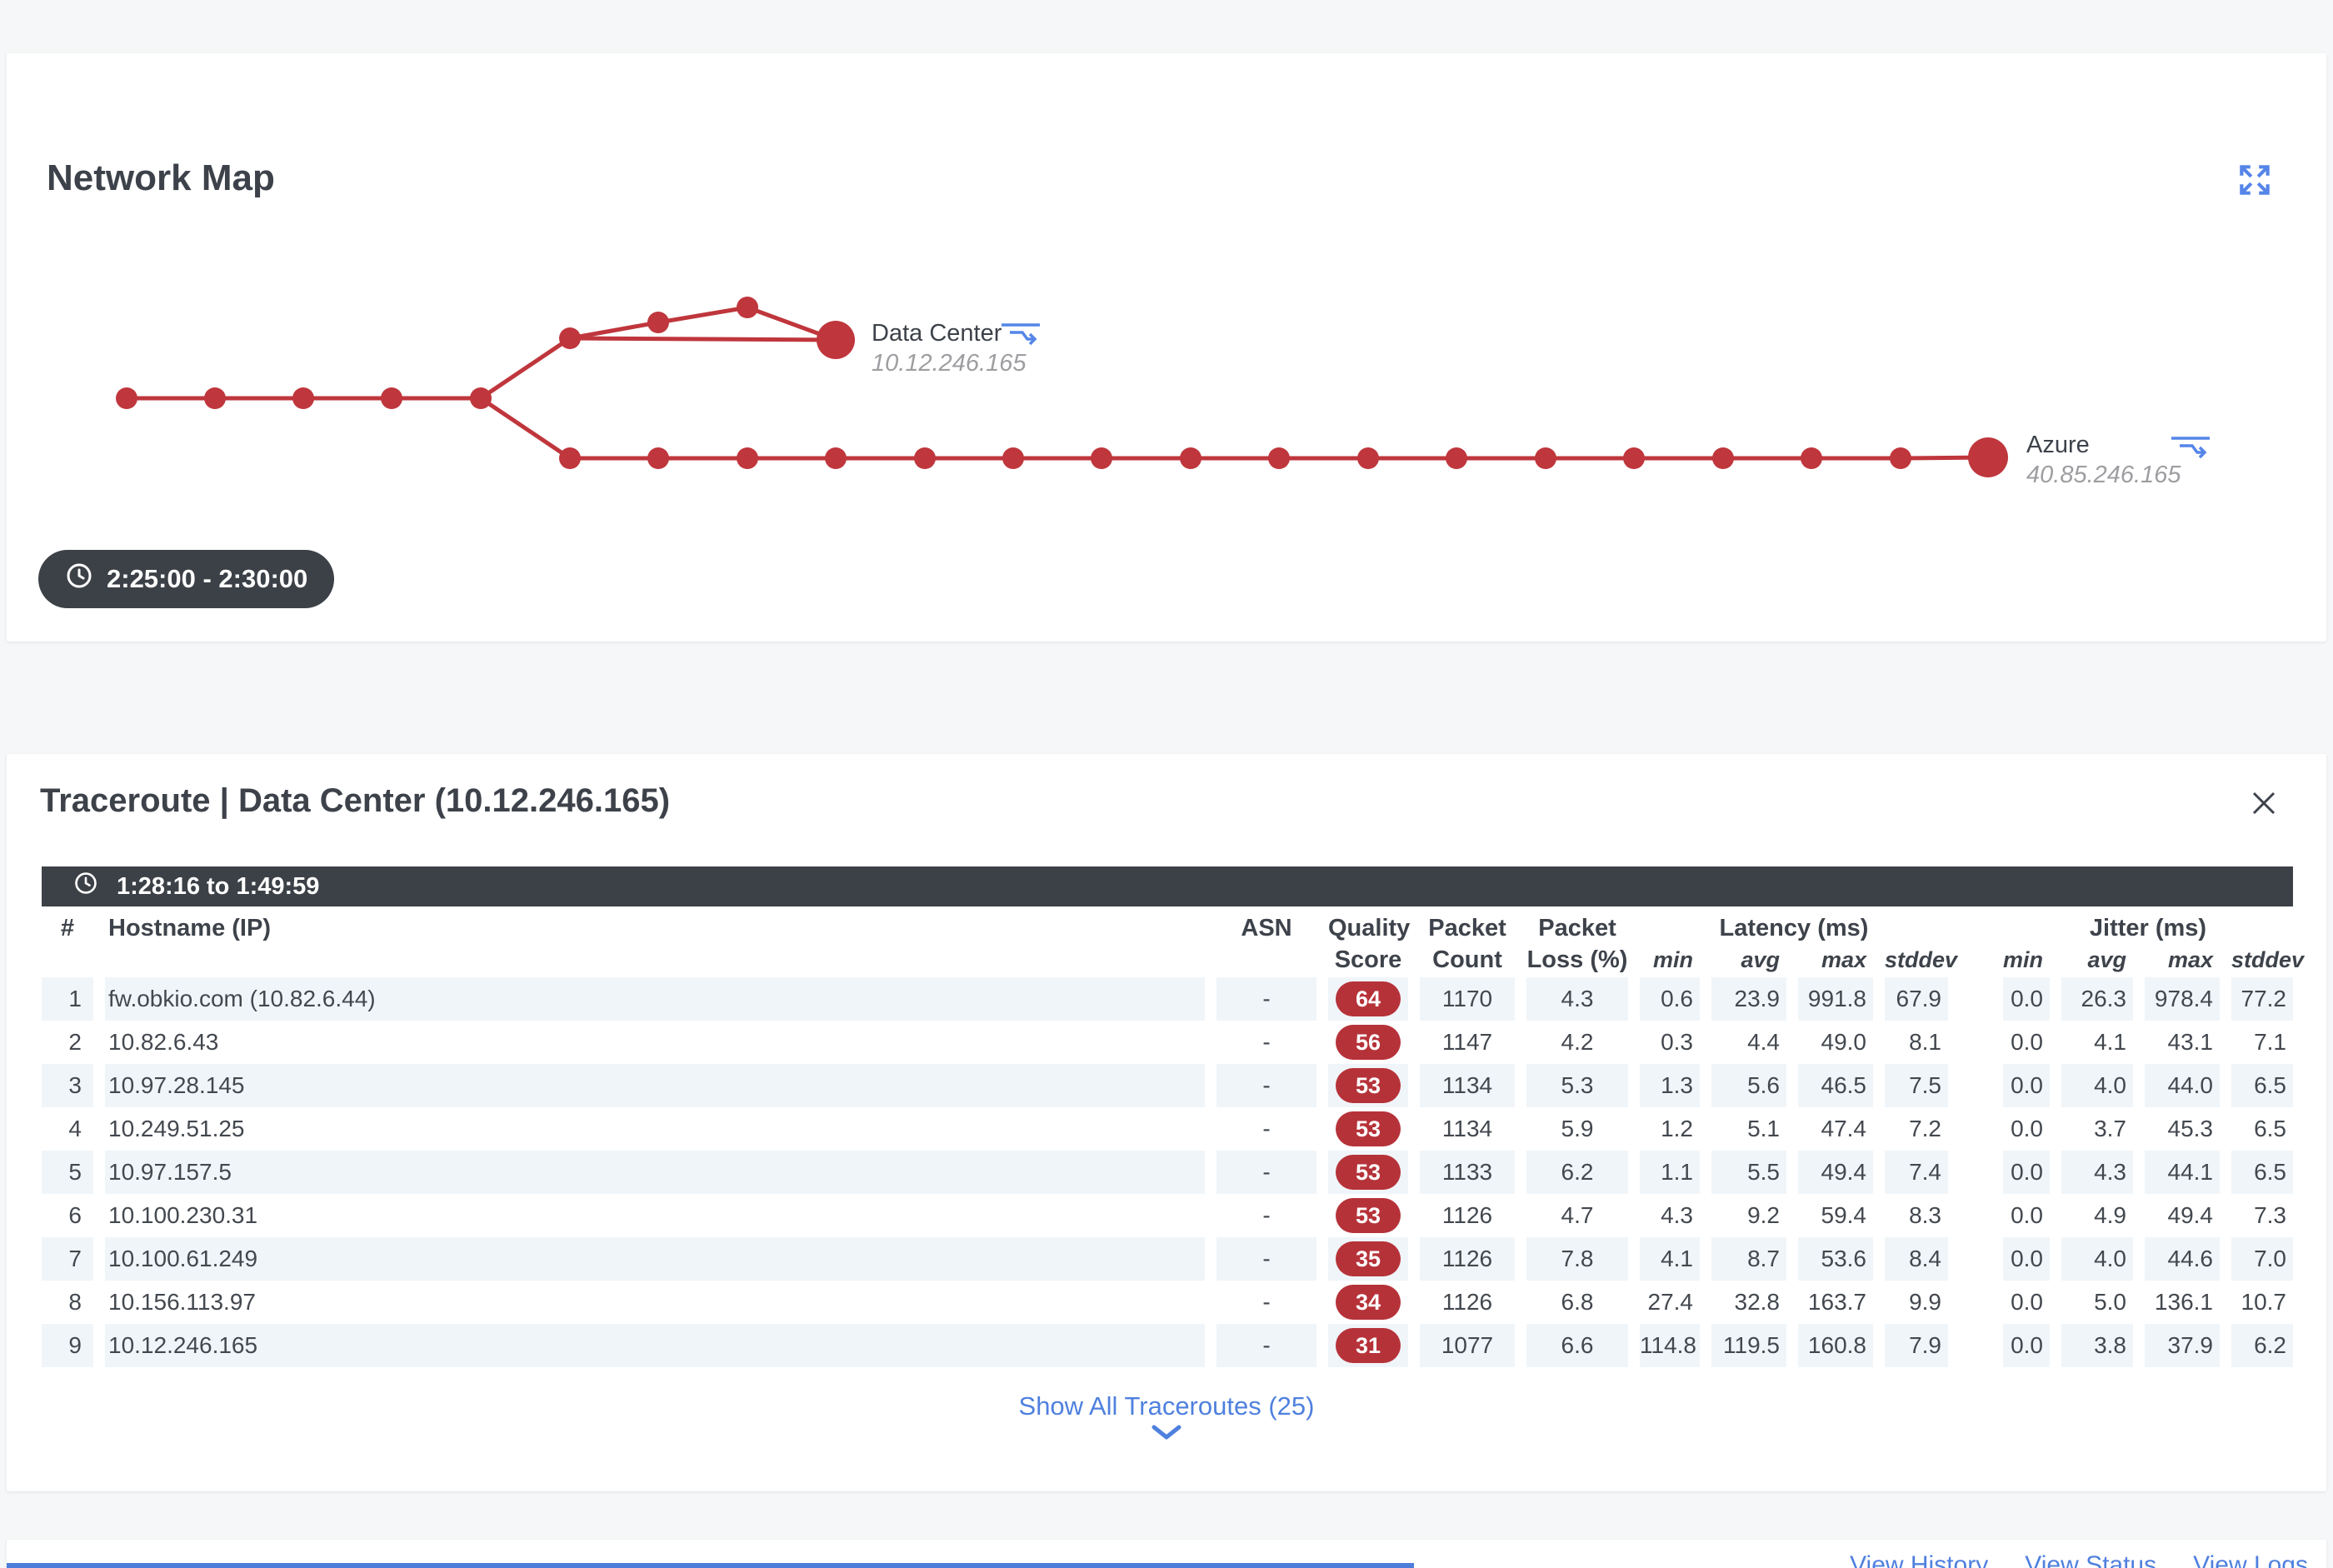 The height and width of the screenshot is (1568, 2333). What do you see at coordinates (1919, 1559) in the screenshot?
I see `footer-link: View History` at bounding box center [1919, 1559].